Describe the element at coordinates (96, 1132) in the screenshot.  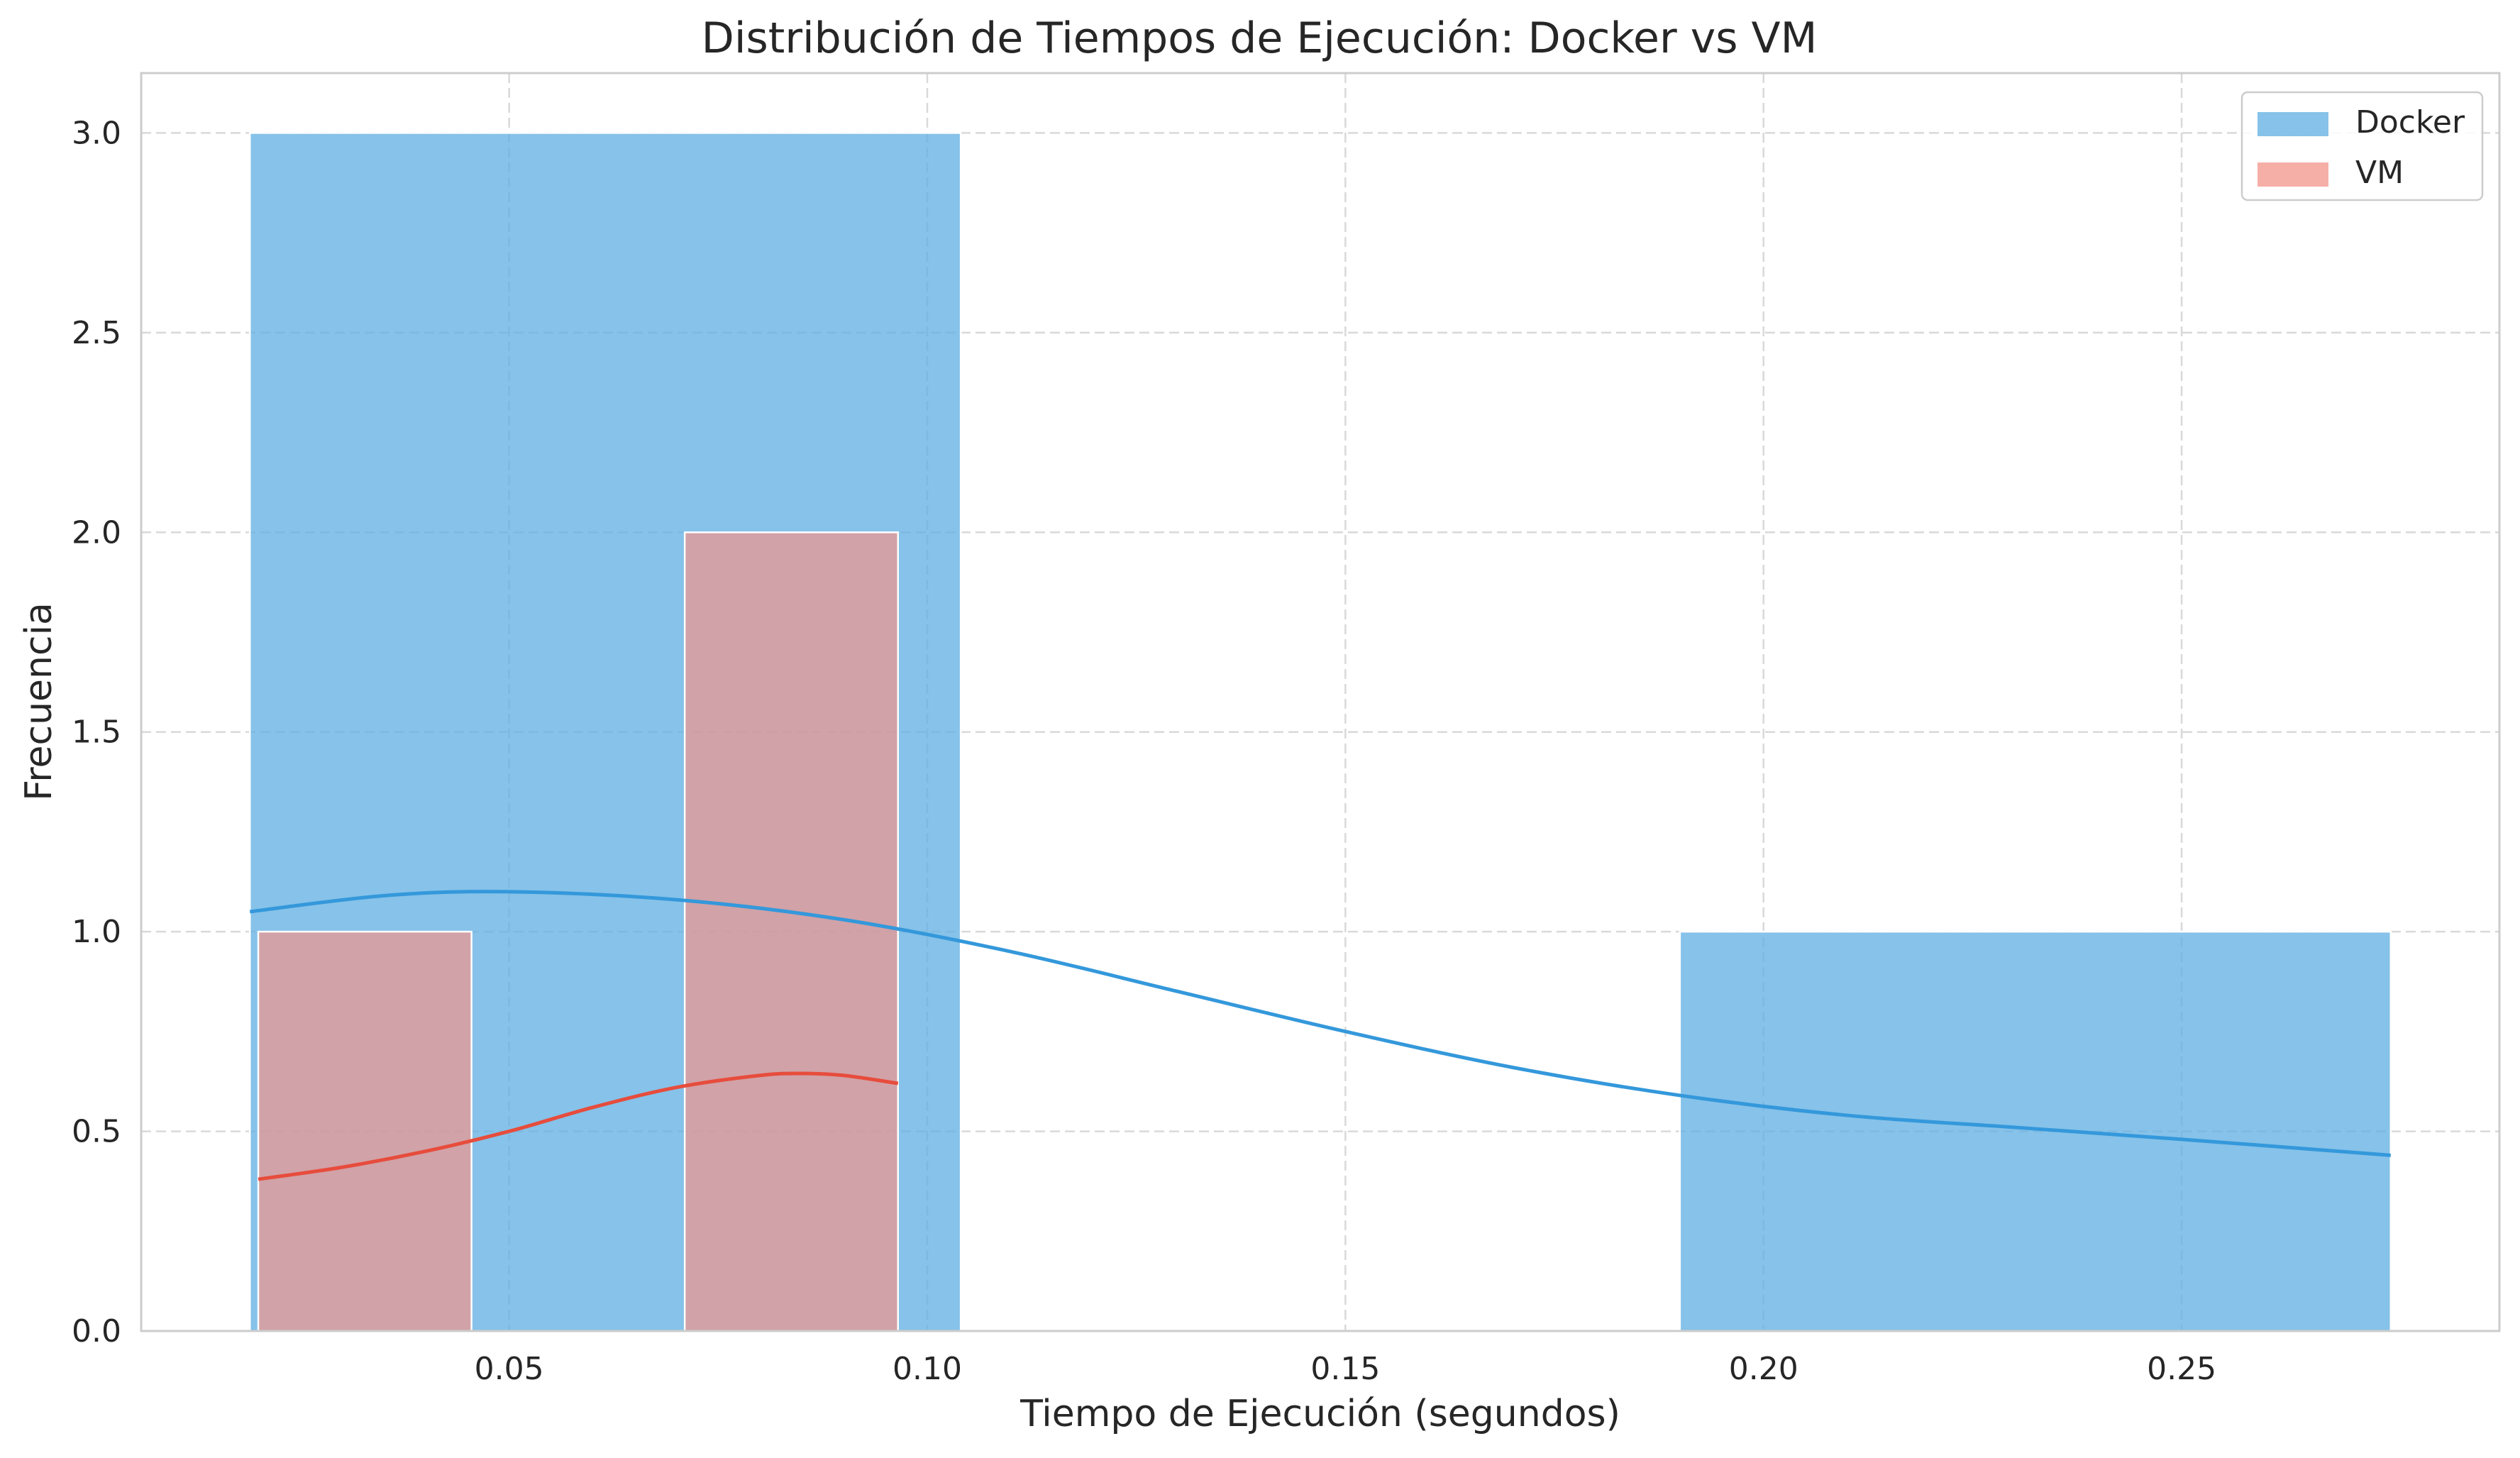
I see `y-tick-label: 0.5` at that location.